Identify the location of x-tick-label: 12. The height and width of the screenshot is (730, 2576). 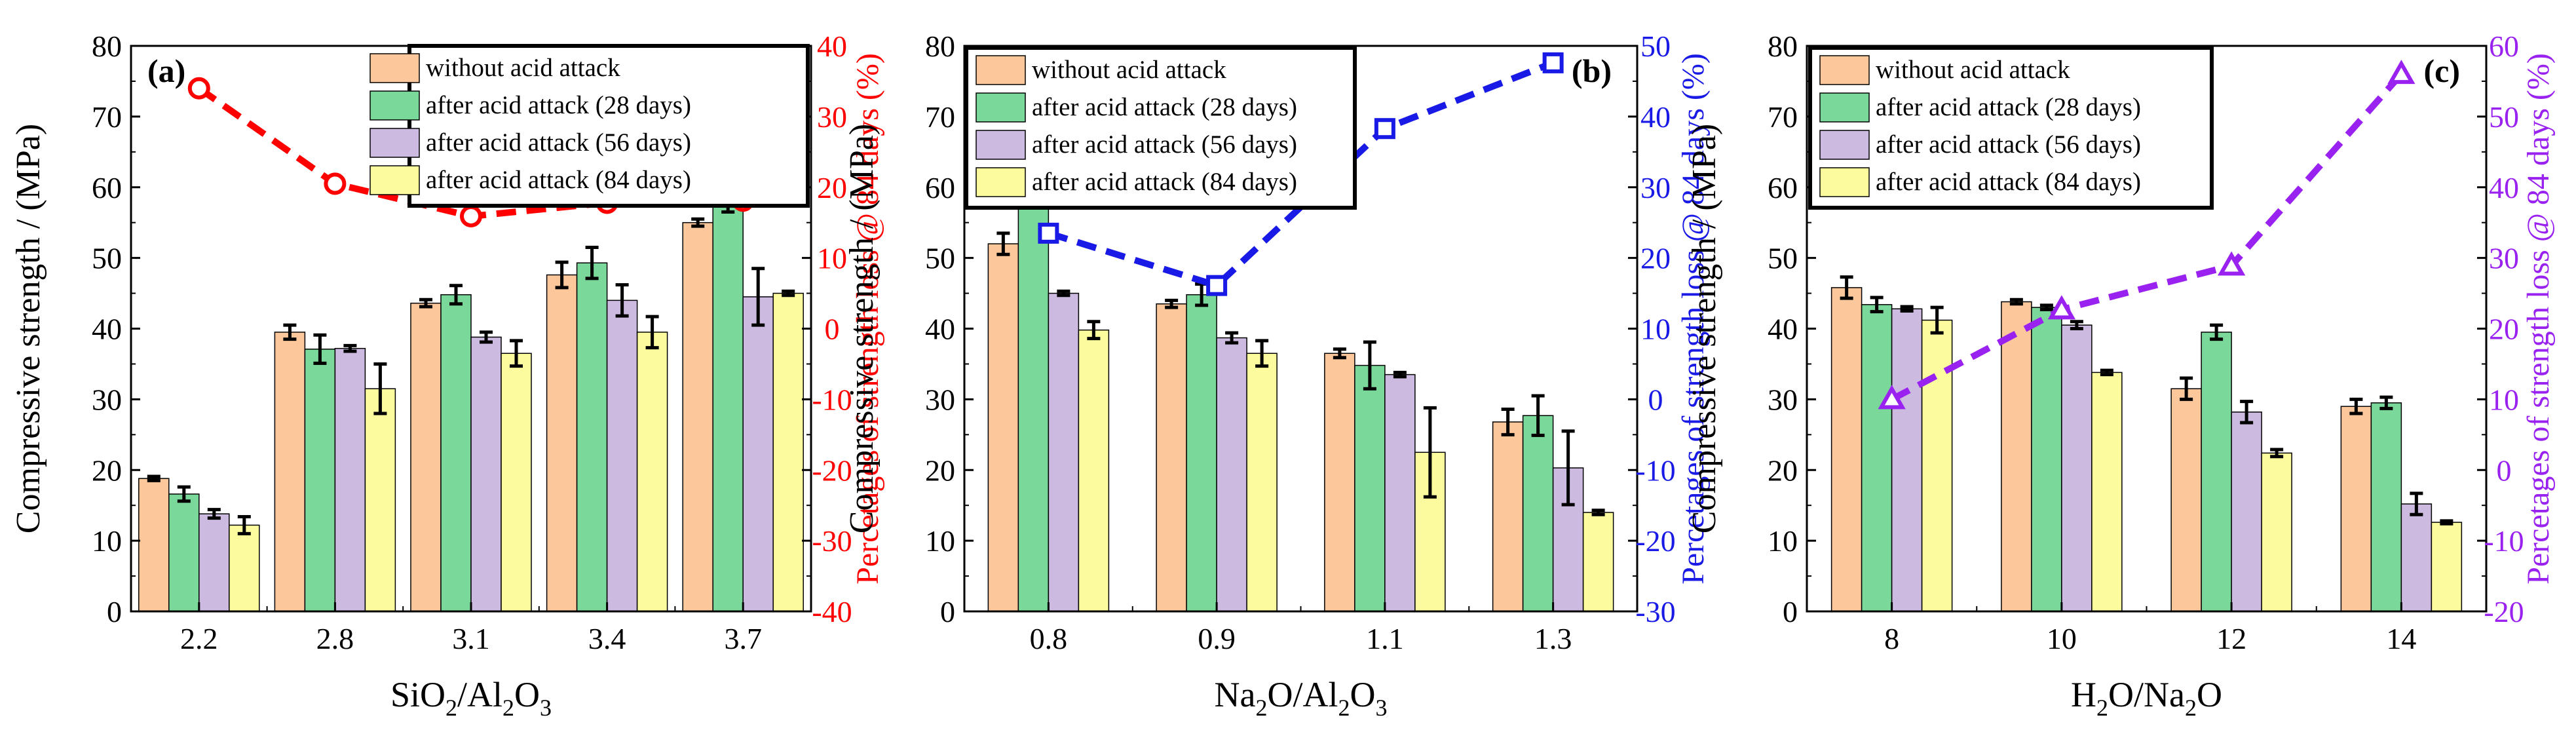
(2231, 638).